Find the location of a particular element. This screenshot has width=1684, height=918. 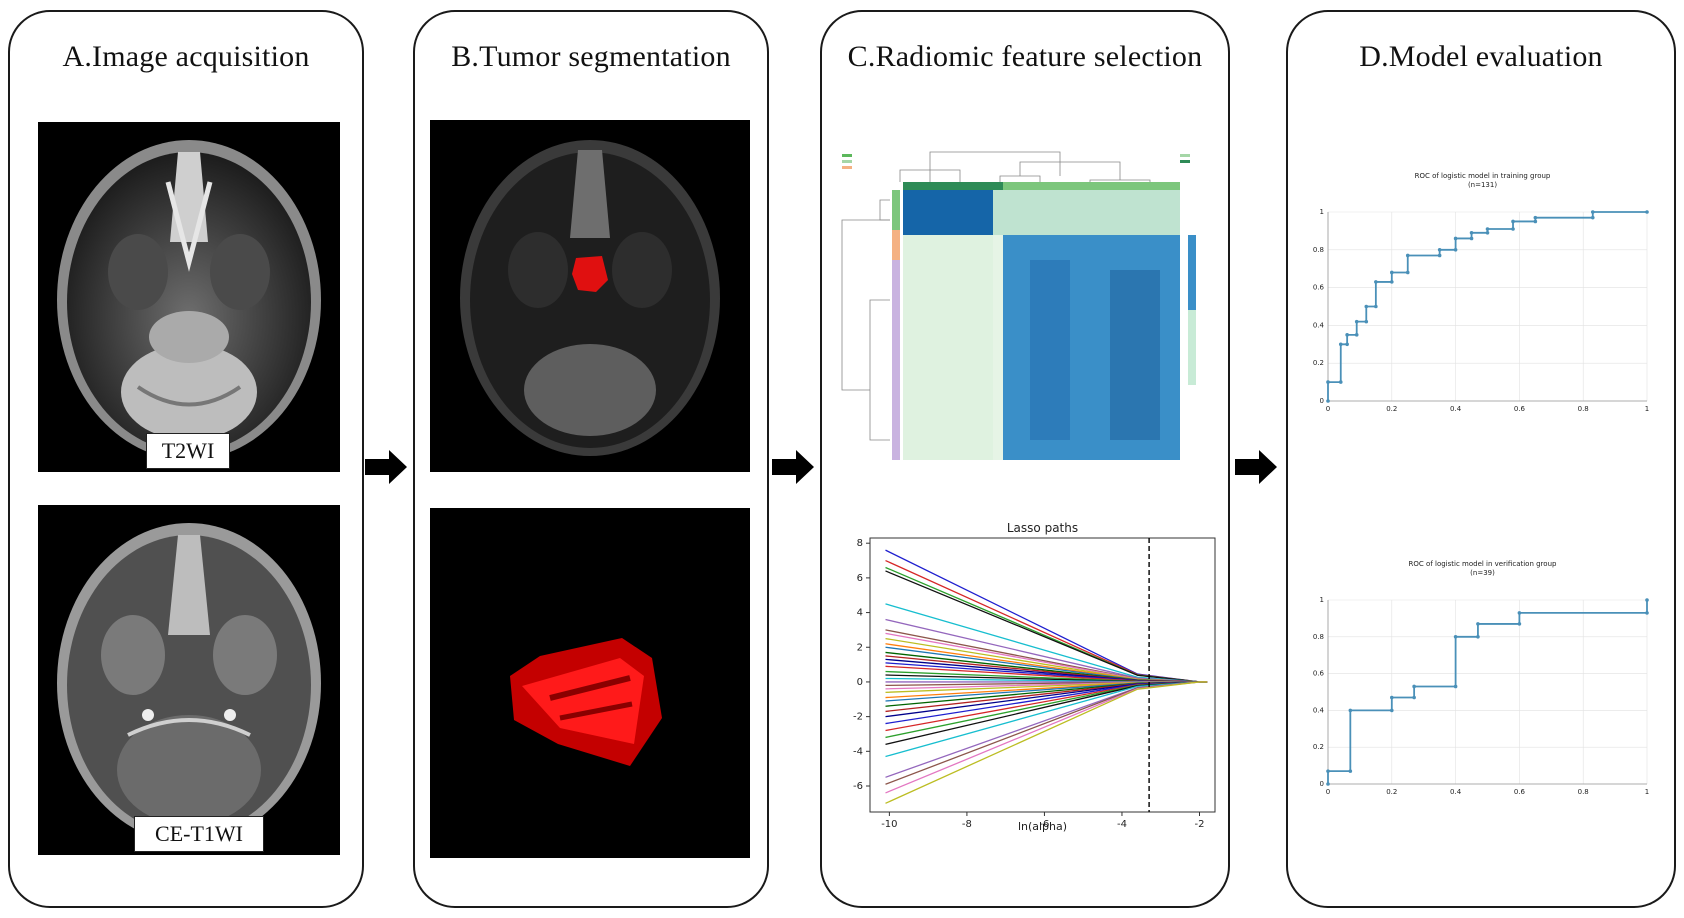

lasso-xtick-label: -2 is located at coordinates (1200, 824).